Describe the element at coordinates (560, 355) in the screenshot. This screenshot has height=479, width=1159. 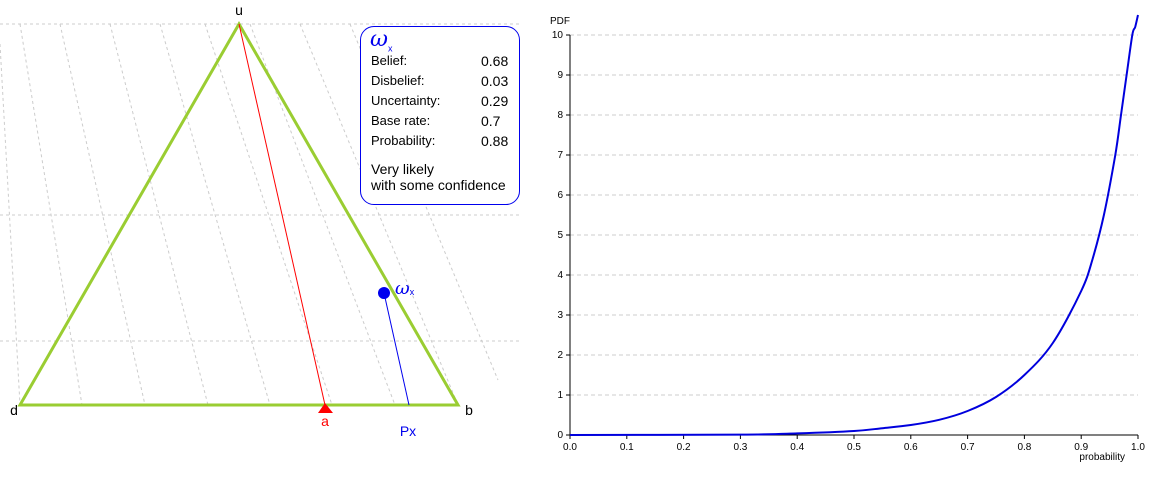
I see `y-tick-label: 2` at that location.